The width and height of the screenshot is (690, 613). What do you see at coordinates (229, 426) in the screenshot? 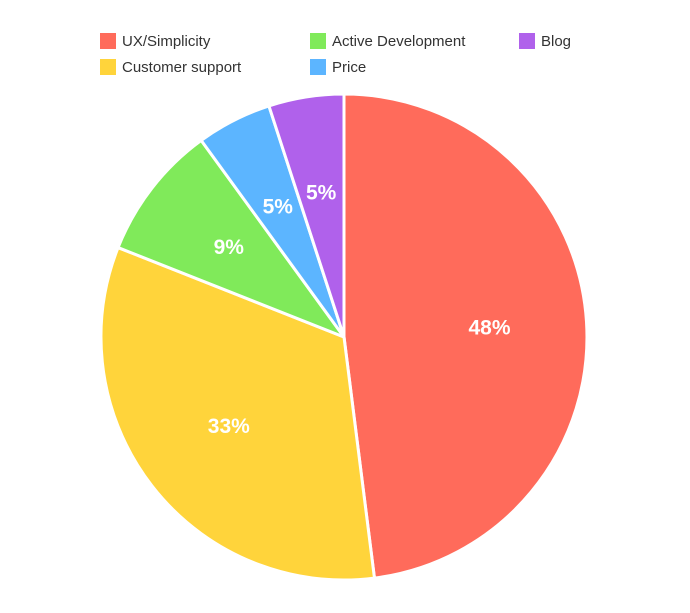
I see `slice-label-customer-support: 33%` at bounding box center [229, 426].